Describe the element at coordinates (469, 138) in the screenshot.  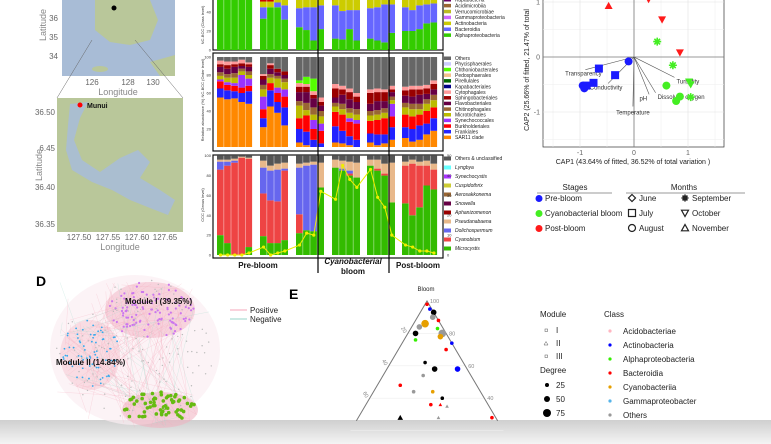
I see `legend-label: SAR11 clade` at that location.